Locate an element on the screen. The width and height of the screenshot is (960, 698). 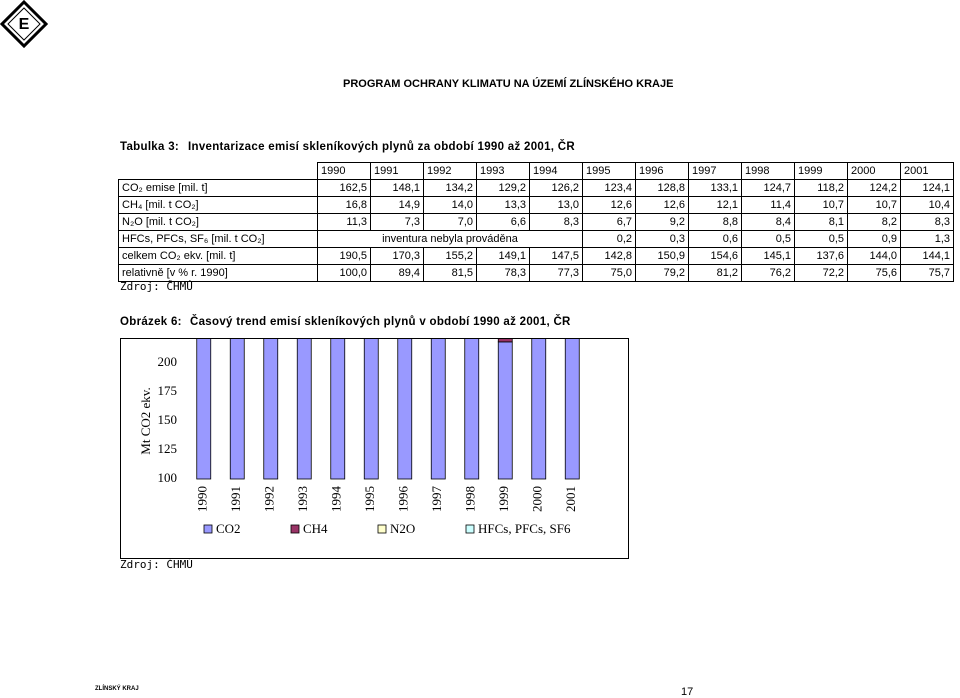
cell: 11,3 is located at coordinates (344, 222).